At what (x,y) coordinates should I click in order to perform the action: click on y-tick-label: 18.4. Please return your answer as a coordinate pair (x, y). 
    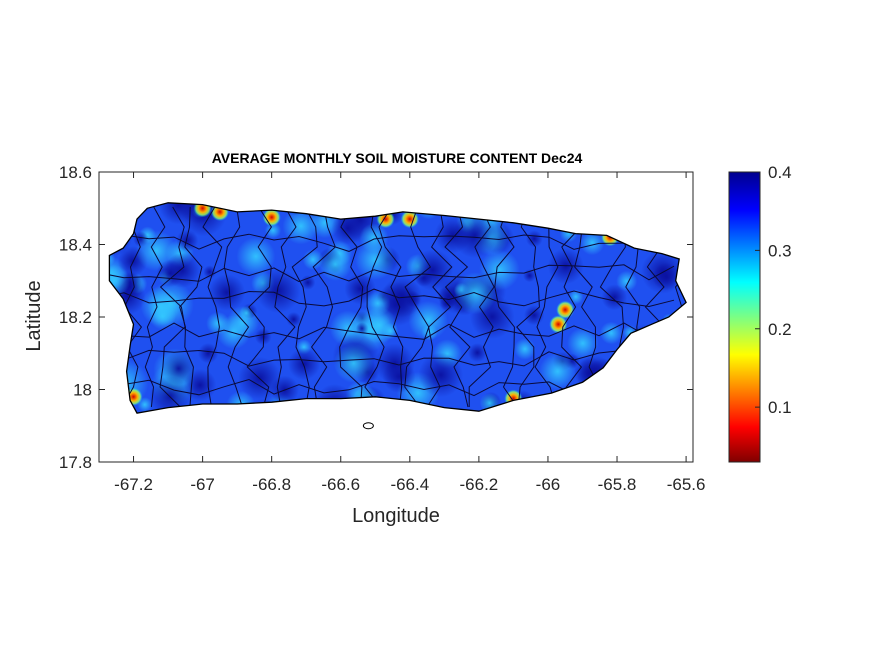
    Looking at the image, I should click on (75, 245).